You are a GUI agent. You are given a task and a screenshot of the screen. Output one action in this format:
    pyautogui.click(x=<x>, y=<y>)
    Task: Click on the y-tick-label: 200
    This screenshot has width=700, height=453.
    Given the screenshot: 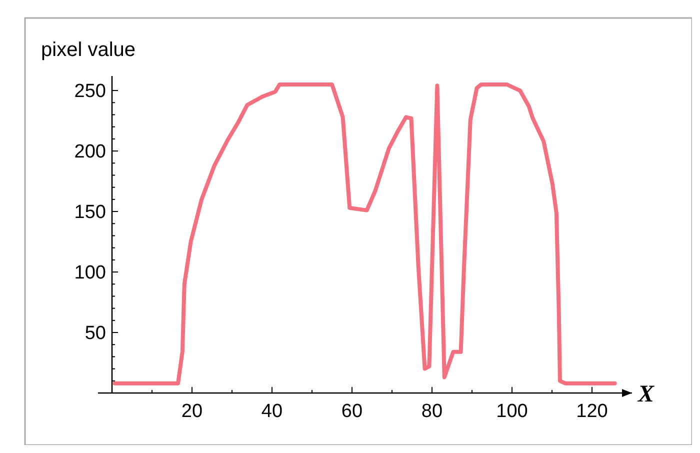 What is the action you would take?
    pyautogui.click(x=90, y=152)
    